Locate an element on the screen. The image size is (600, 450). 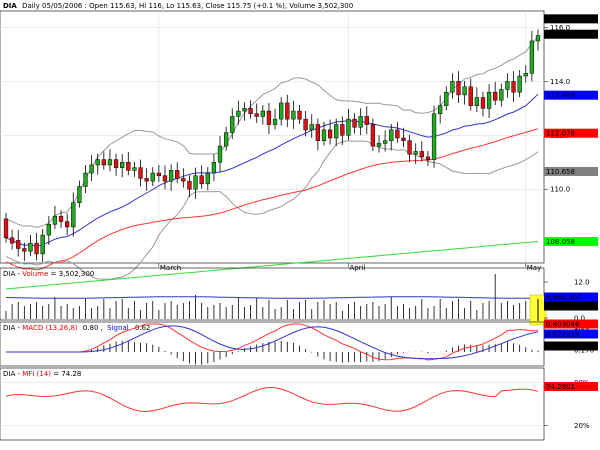
macd-legend-signal: 0.62 is located at coordinates (143, 328).